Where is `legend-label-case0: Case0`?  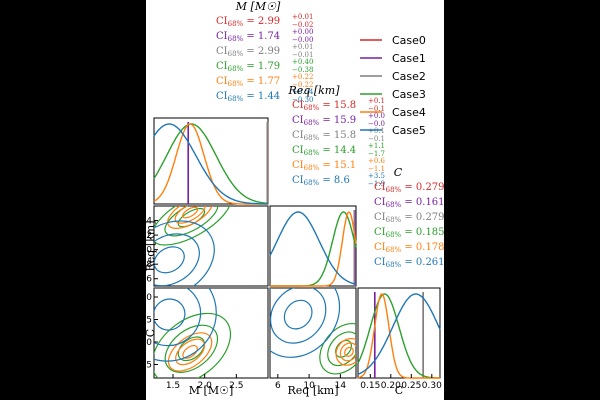
legend-label-case0: Case0 is located at coordinates (409, 40).